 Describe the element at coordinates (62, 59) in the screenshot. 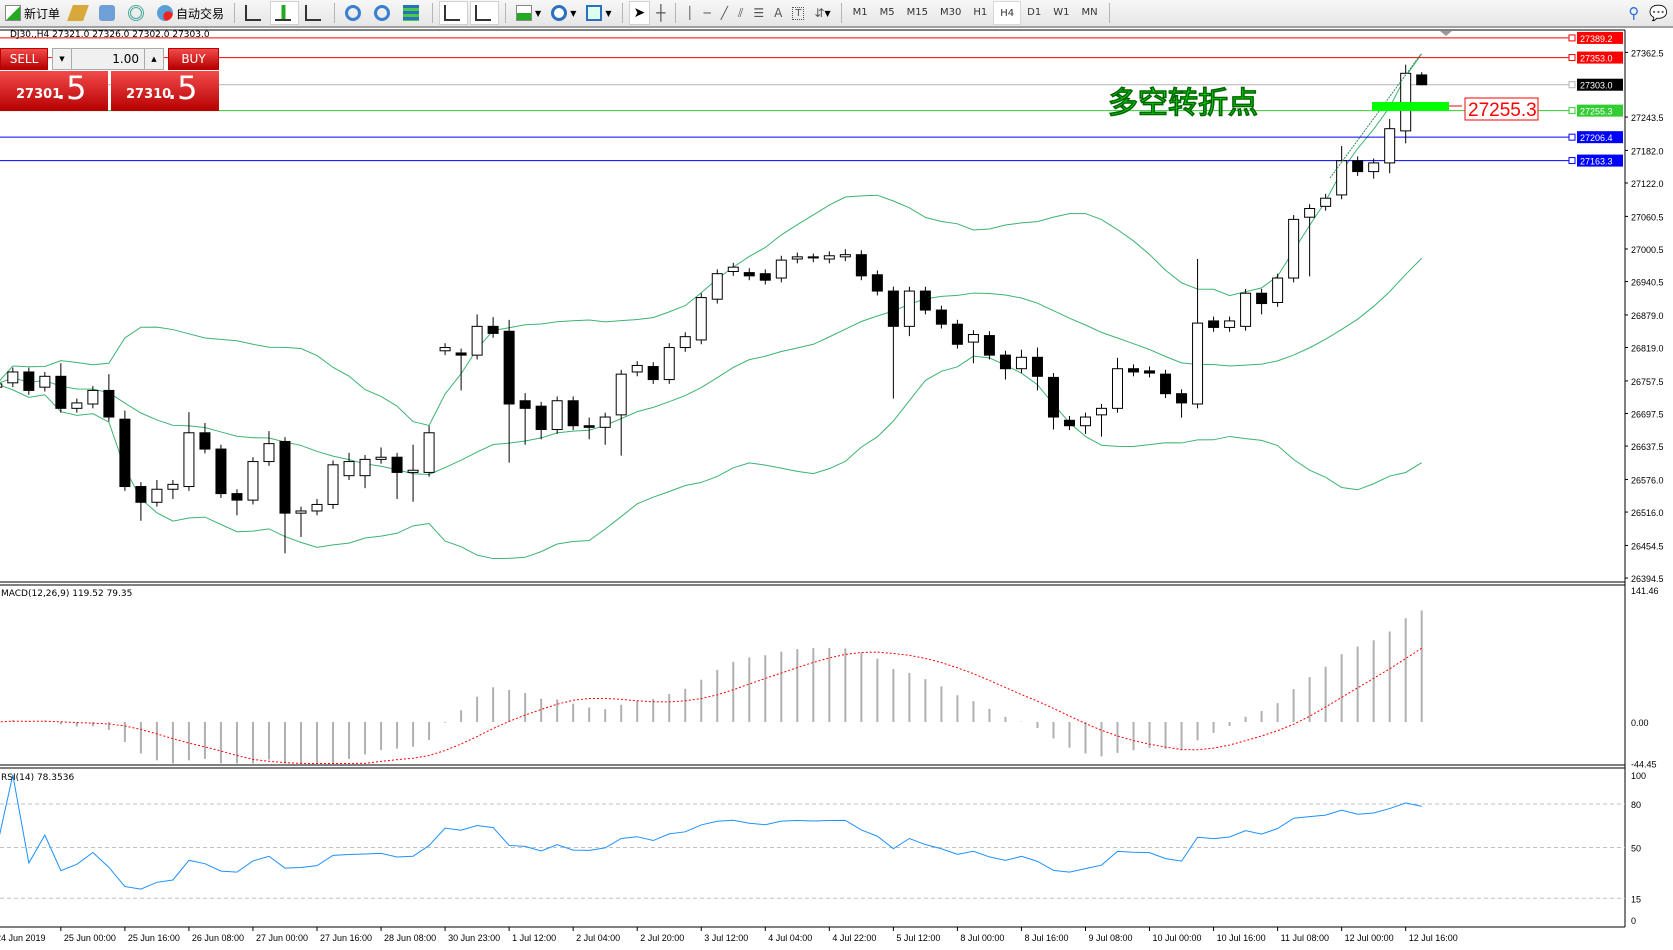

I see `lot-decrease-button: ▼` at that location.